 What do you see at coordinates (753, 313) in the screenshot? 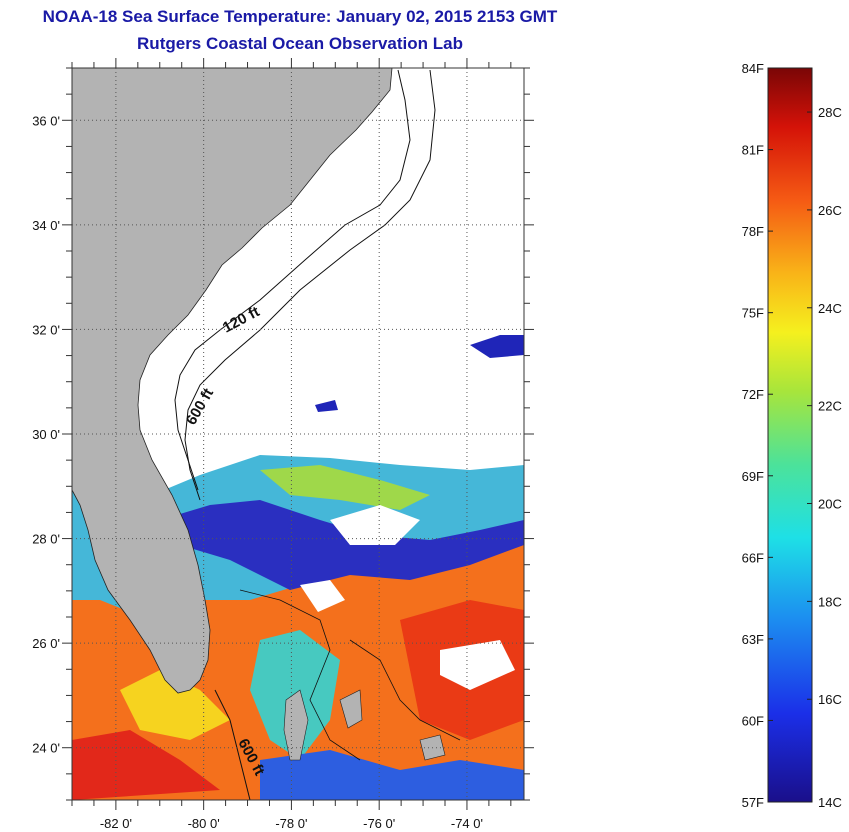
I see `colorbar-f-label: 75F` at bounding box center [753, 313].